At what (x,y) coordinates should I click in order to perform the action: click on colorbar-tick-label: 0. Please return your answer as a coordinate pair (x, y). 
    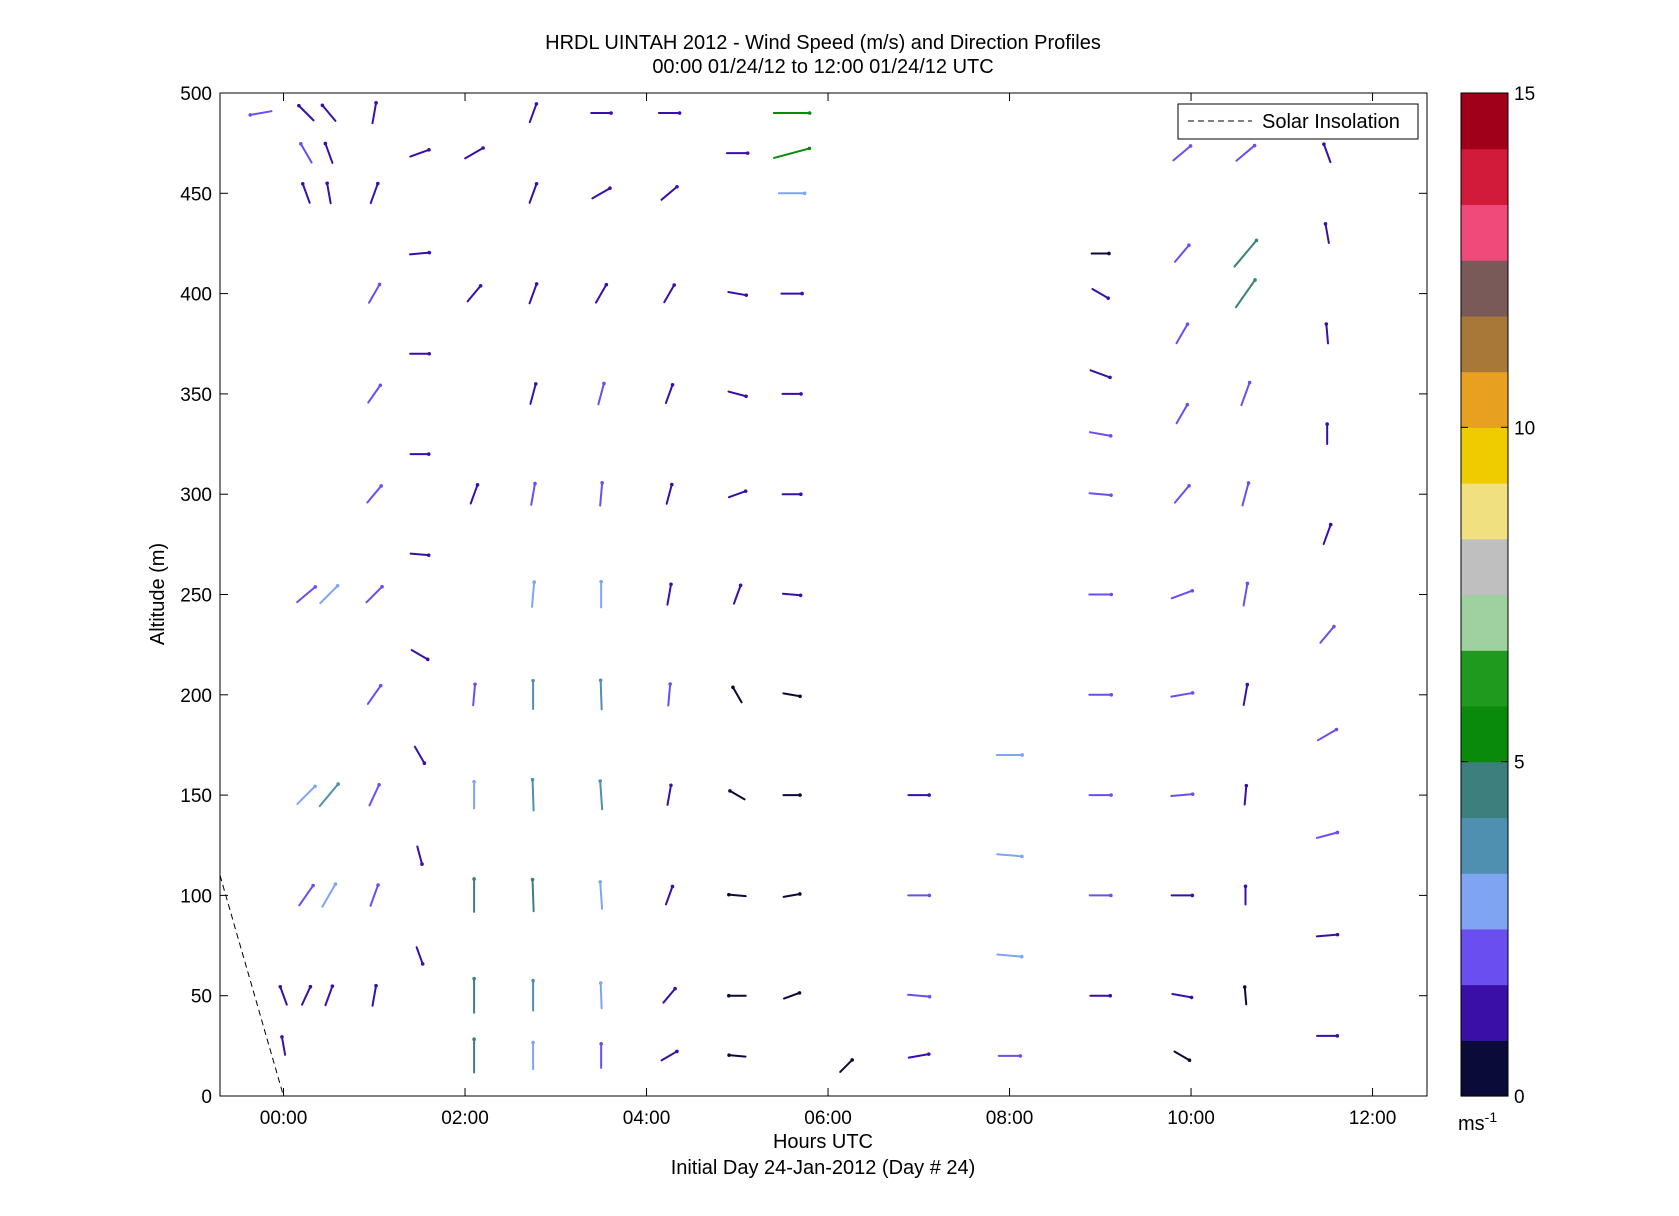
    Looking at the image, I should click on (1519, 1097).